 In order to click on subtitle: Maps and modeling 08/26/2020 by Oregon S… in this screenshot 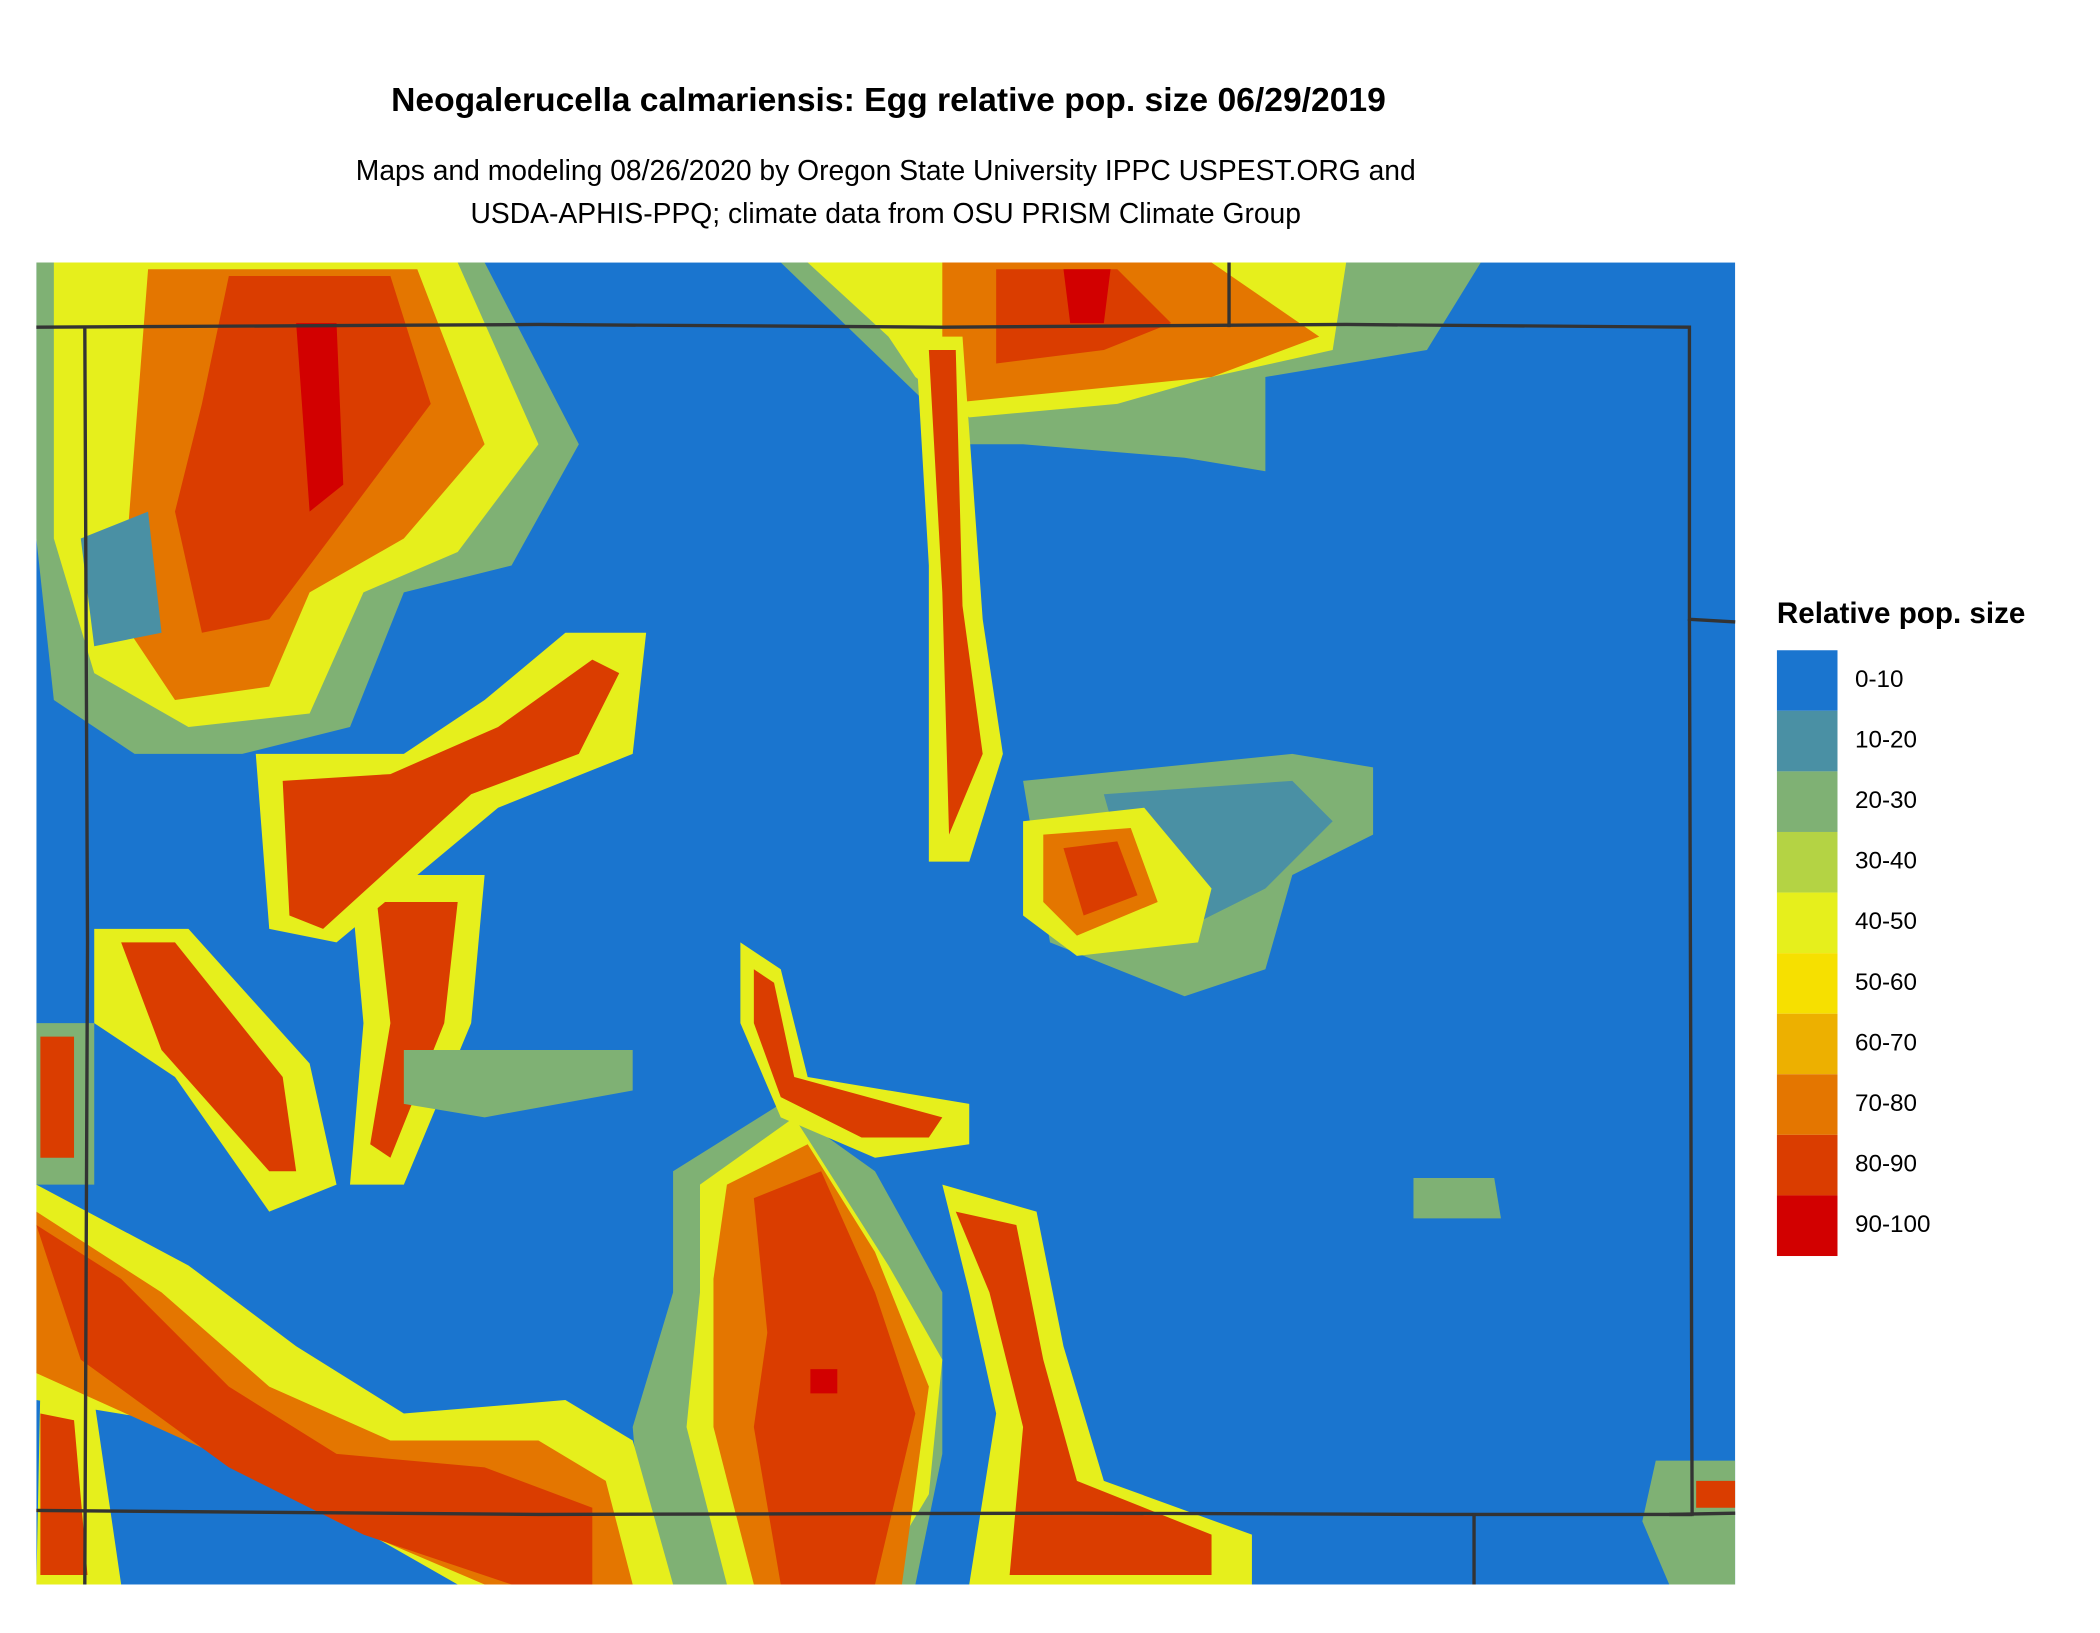, I will do `click(886, 170)`.